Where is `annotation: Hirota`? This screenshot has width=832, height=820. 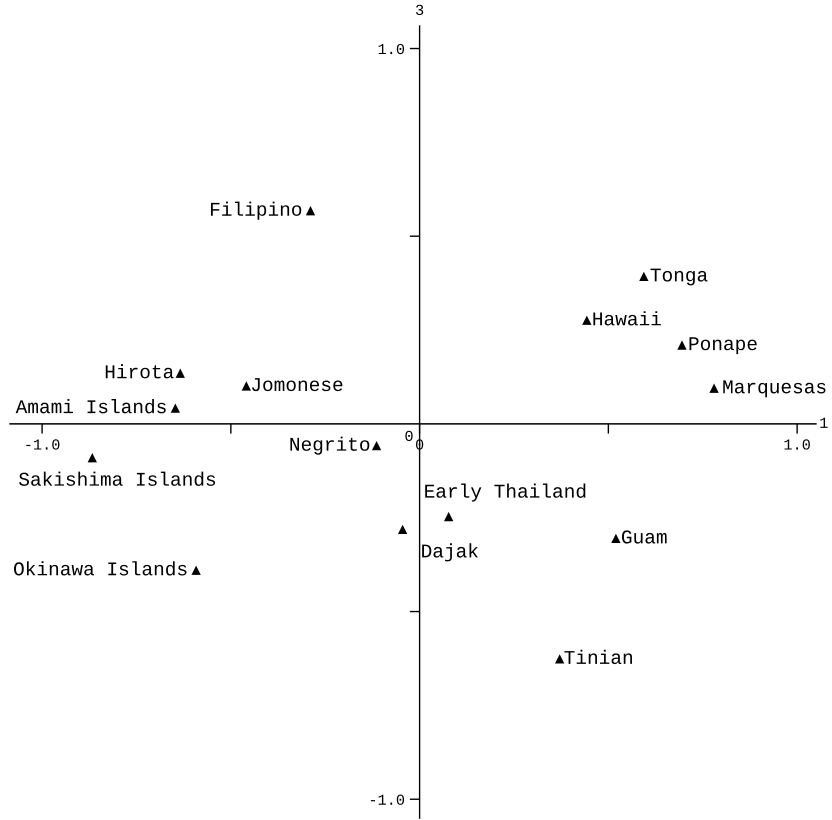 annotation: Hirota is located at coordinates (140, 371).